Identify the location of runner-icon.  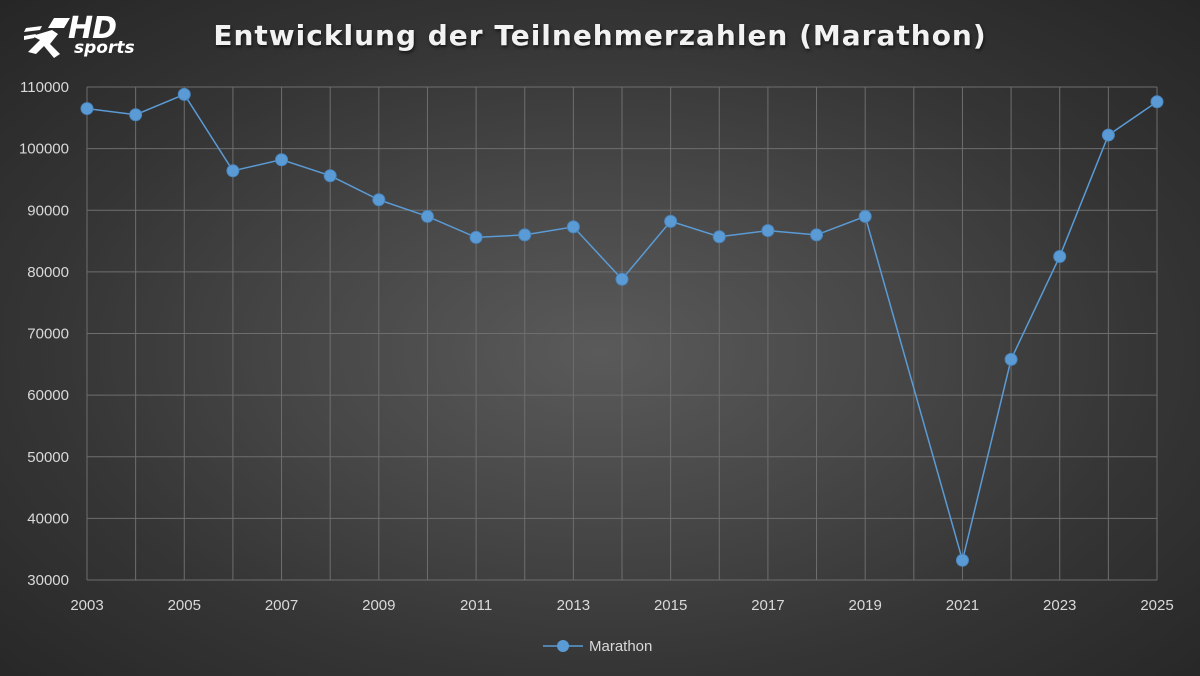
(47, 38).